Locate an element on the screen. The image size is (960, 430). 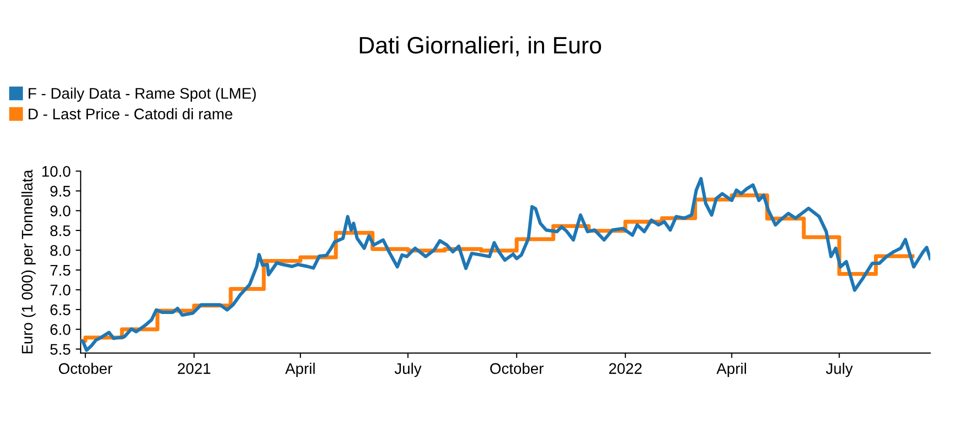
legend-label: D - Last Price - Catodi di rame is located at coordinates (130, 114).